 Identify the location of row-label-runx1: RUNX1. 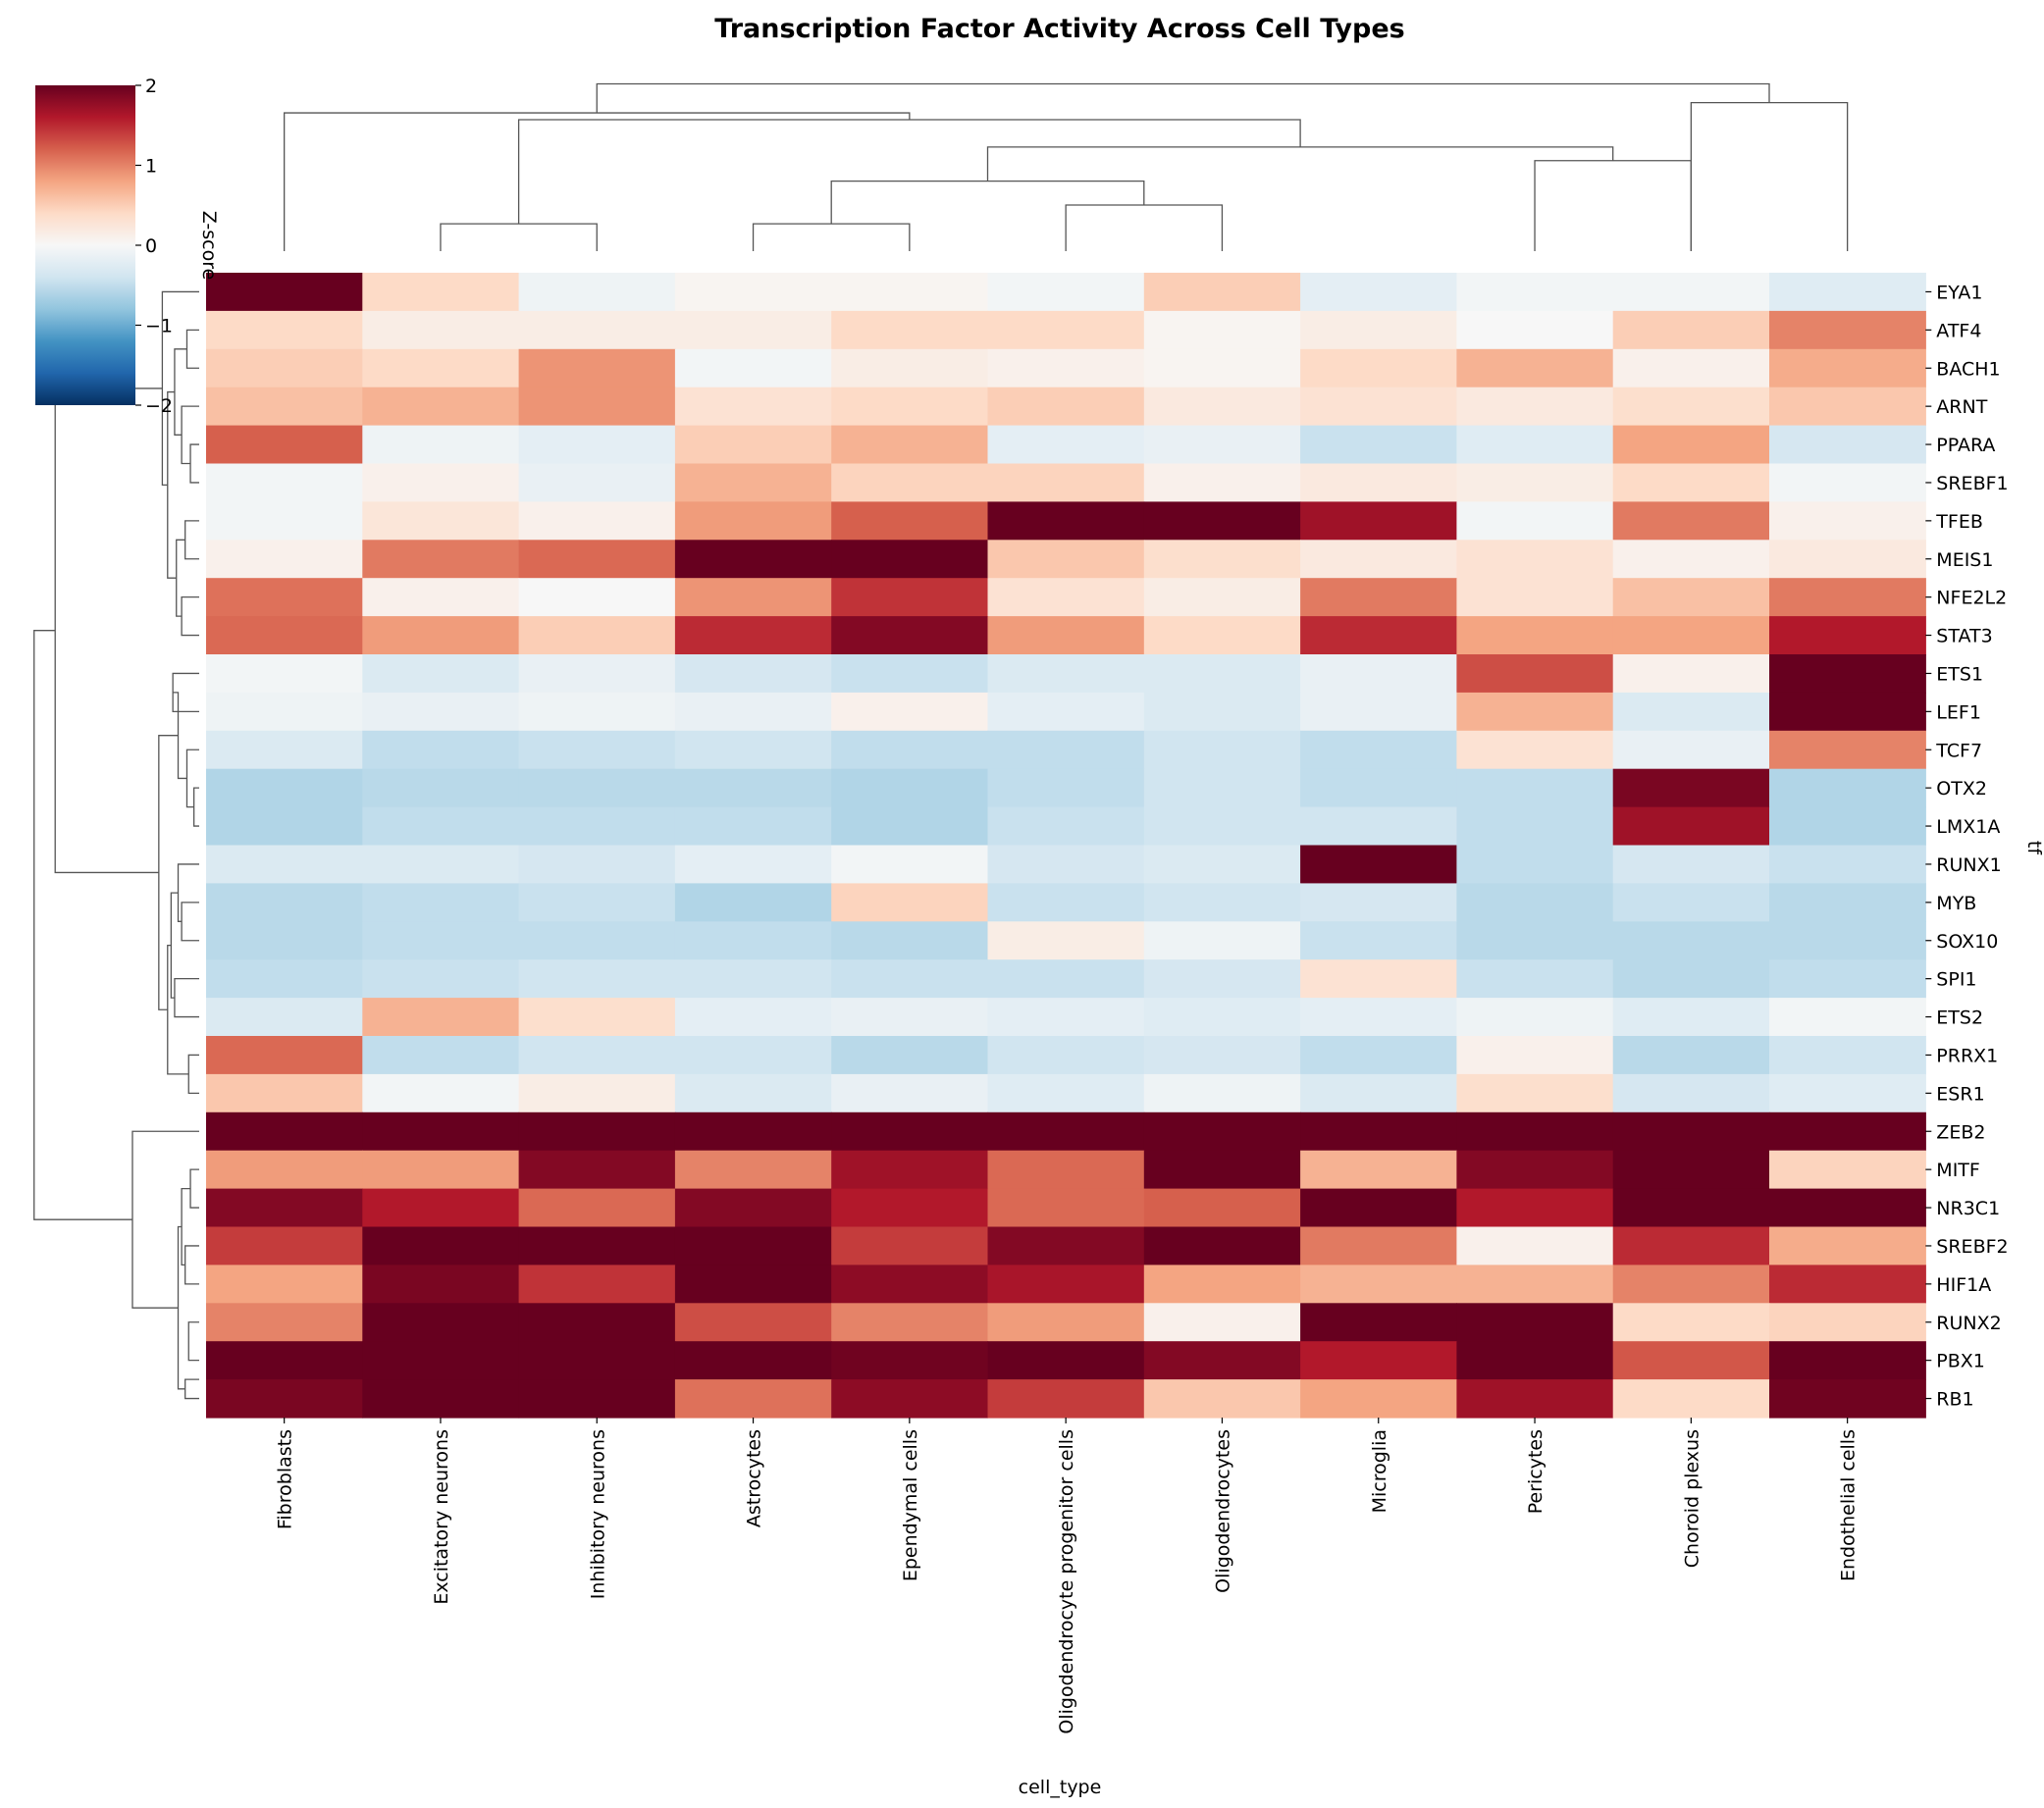
(1968, 865).